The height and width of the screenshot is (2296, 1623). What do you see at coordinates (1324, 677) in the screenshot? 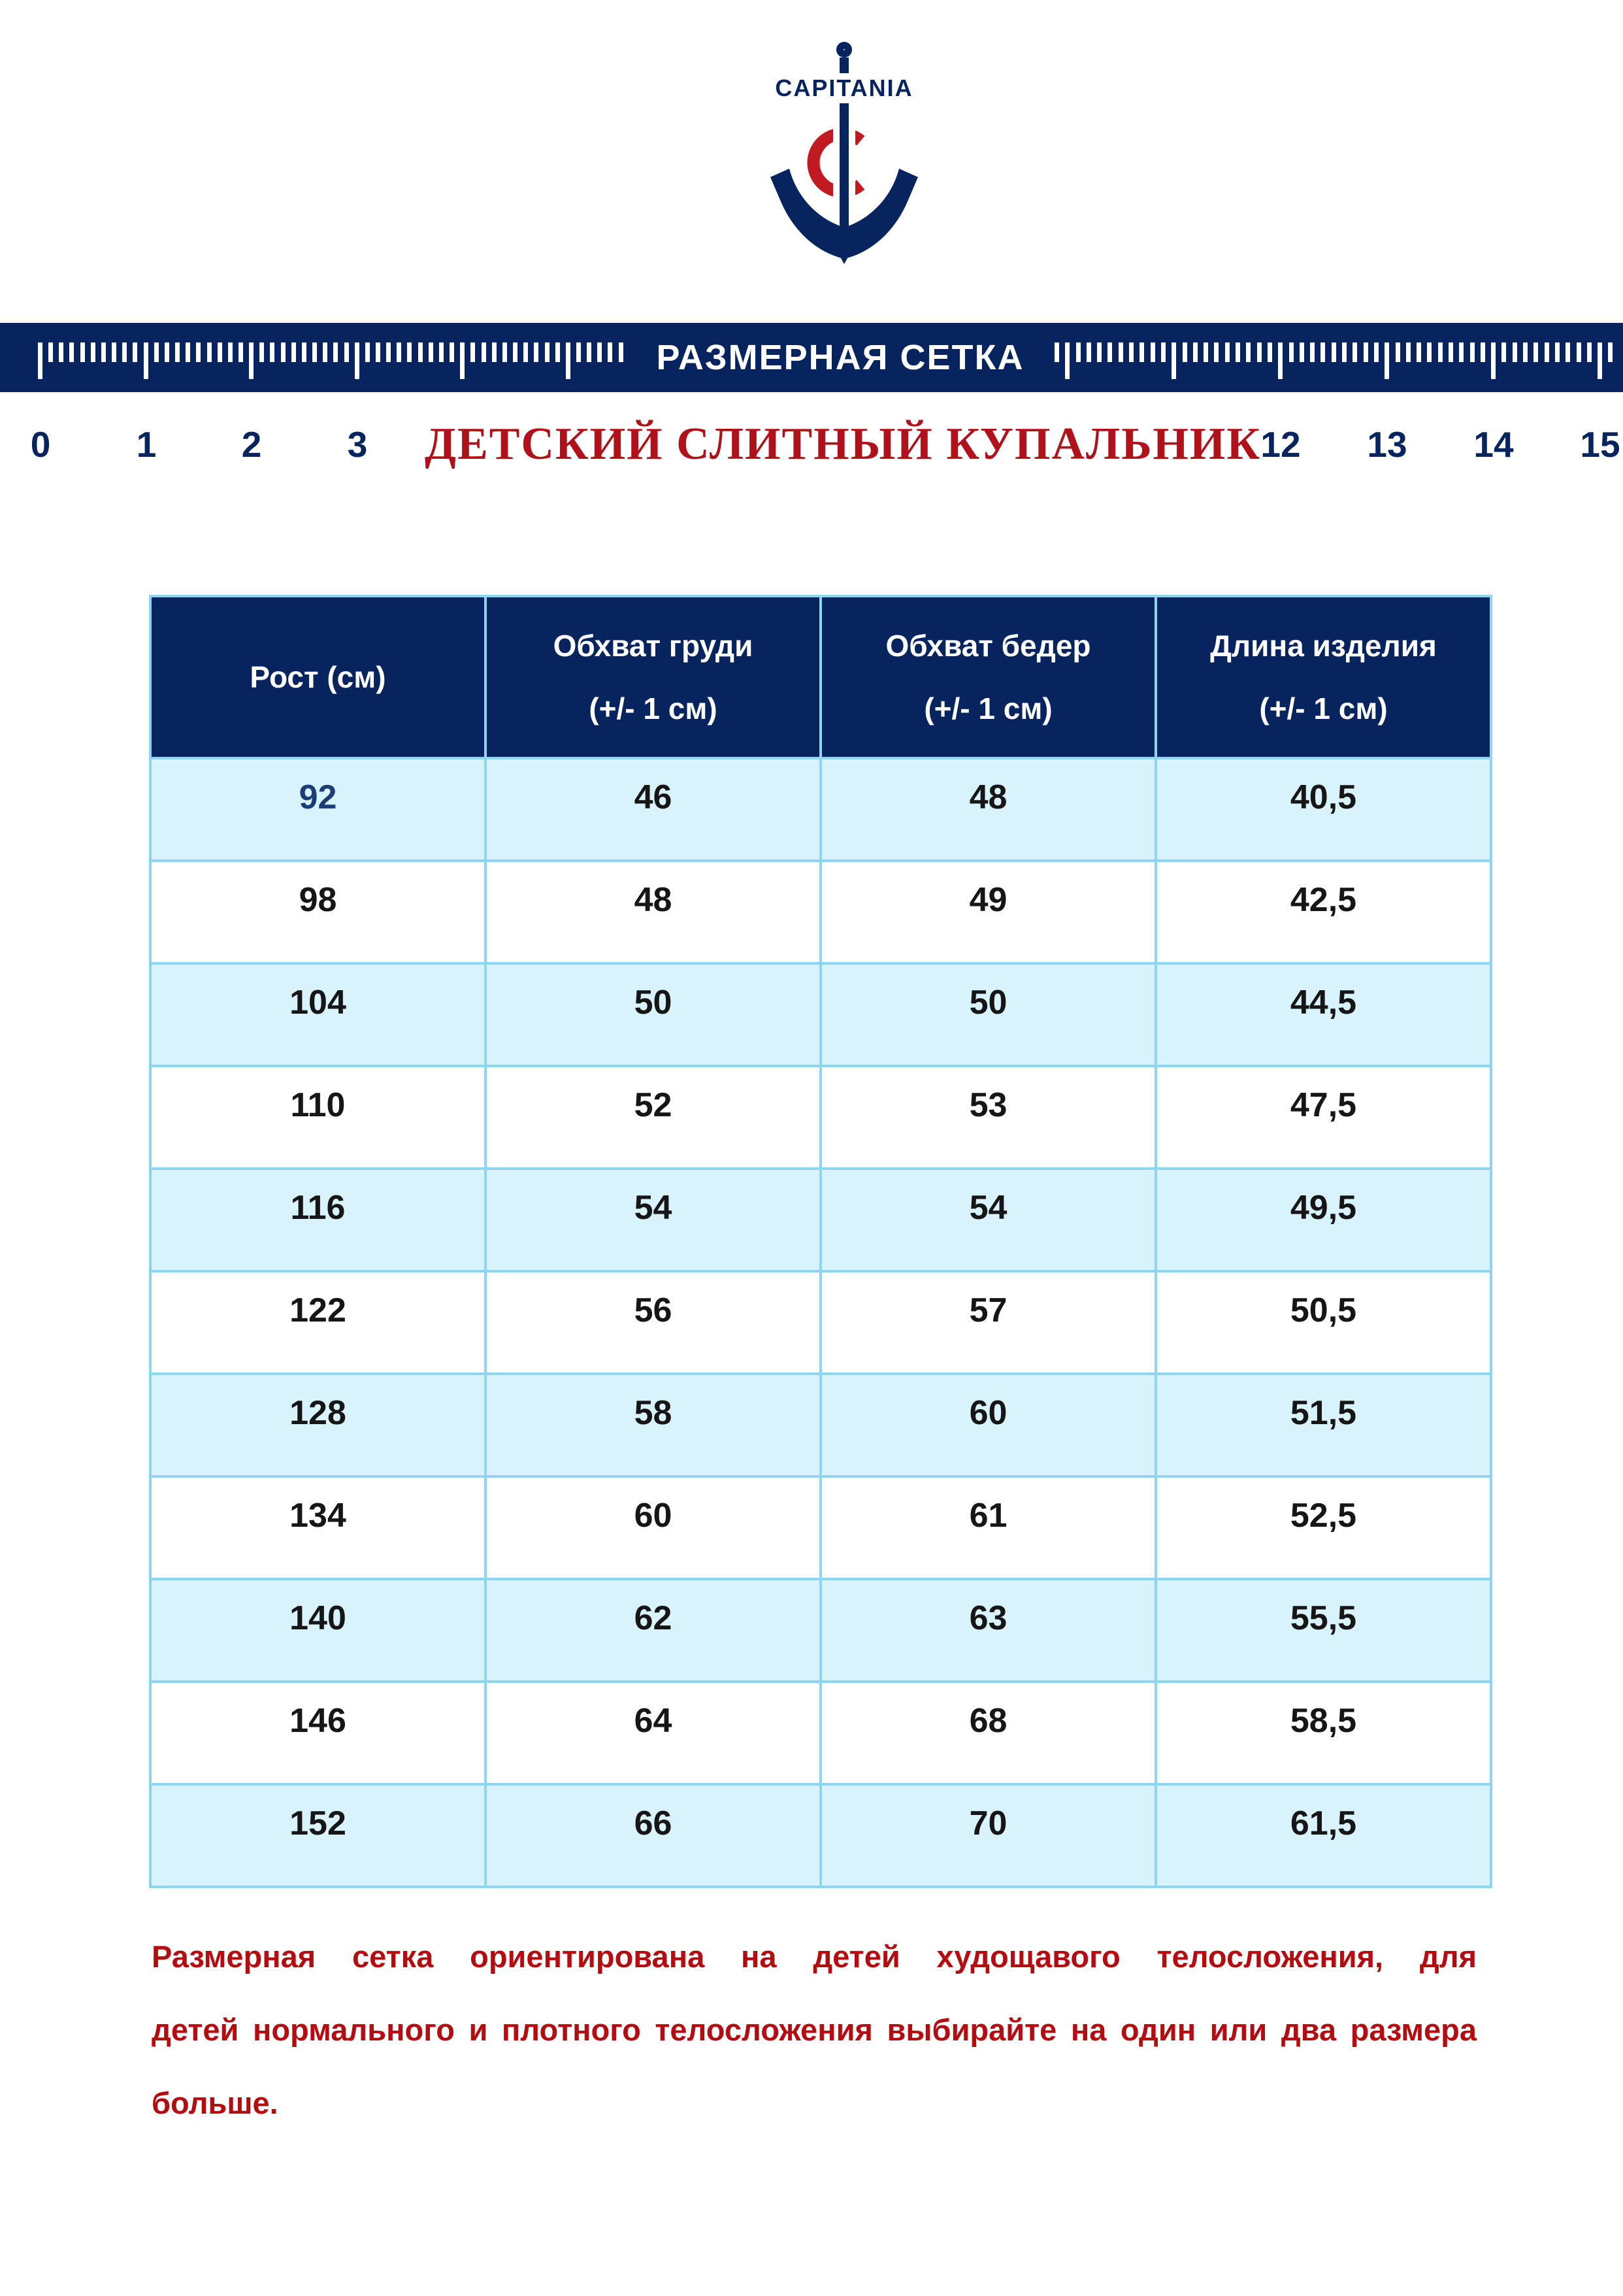
I see `column-header-length: Длина изделия (+/- 1 см)` at bounding box center [1324, 677].